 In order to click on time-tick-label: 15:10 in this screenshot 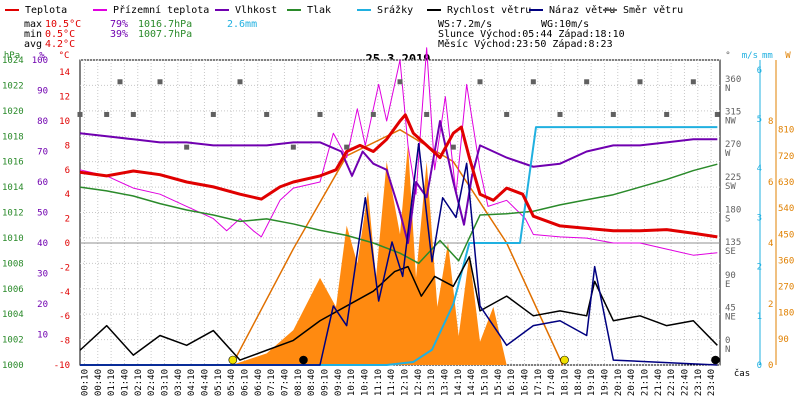, I will do `click(485, 382)`.